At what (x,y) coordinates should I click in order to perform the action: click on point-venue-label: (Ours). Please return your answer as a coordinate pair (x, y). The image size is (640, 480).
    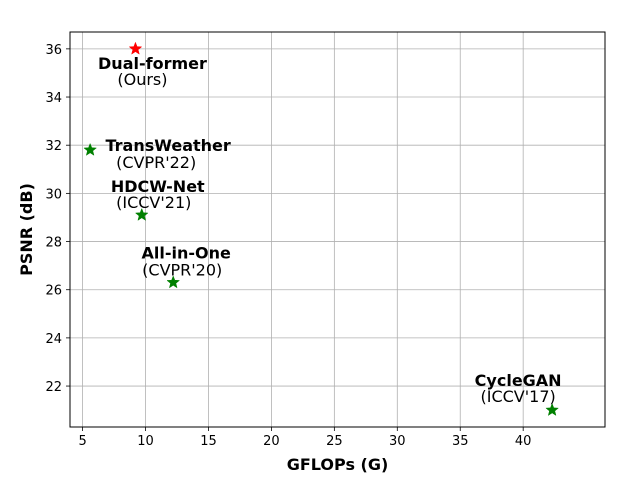
    Looking at the image, I should click on (142, 79).